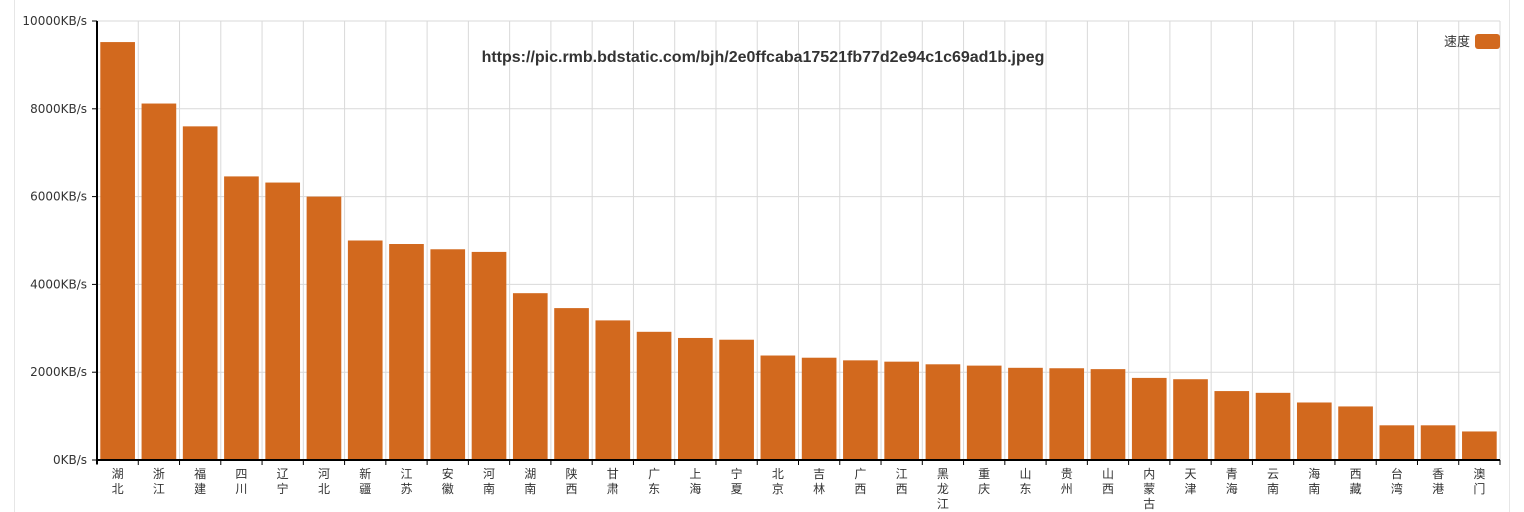 Image resolution: width=1524 pixels, height=512 pixels. I want to click on x-tick-label: 上海, so click(695, 481).